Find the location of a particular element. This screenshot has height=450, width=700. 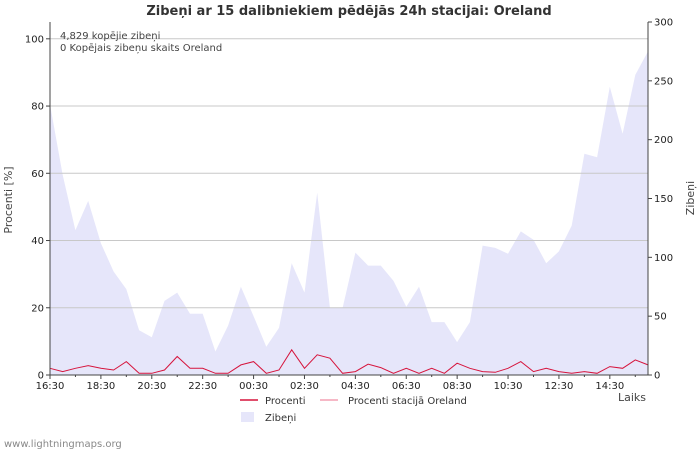

footer-credit: www.lightningmaps.org is located at coordinates (63, 444).